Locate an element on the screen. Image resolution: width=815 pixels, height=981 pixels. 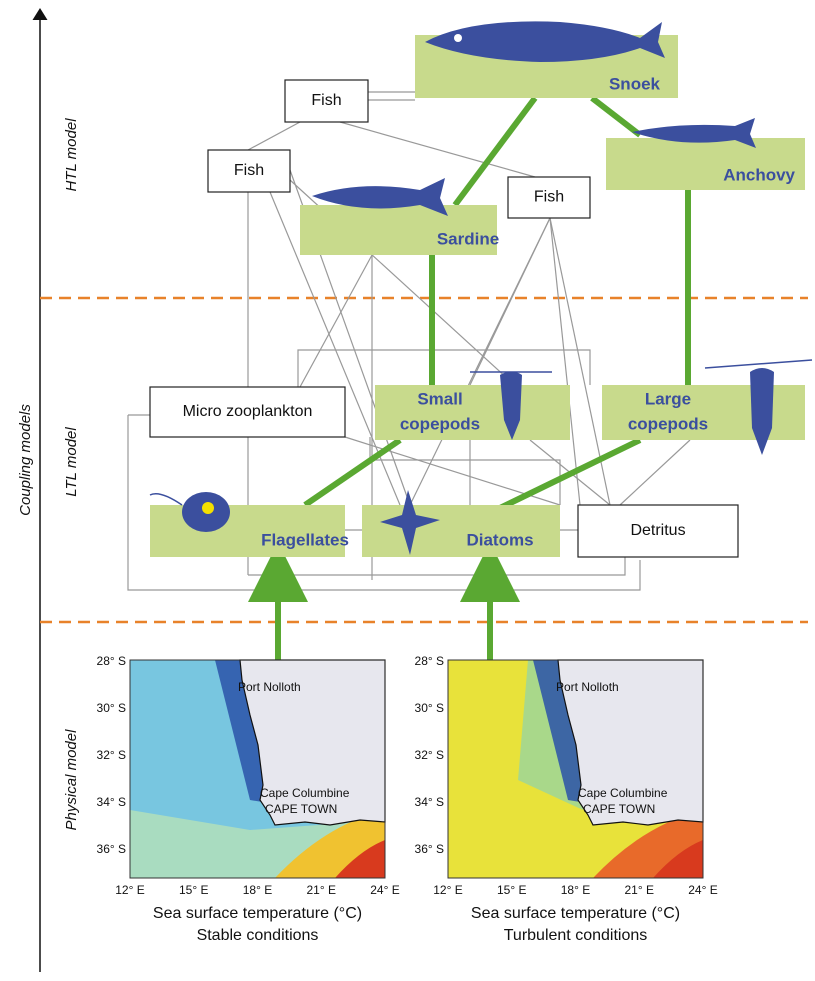
node-label: Detritus is located at coordinates (657, 530).